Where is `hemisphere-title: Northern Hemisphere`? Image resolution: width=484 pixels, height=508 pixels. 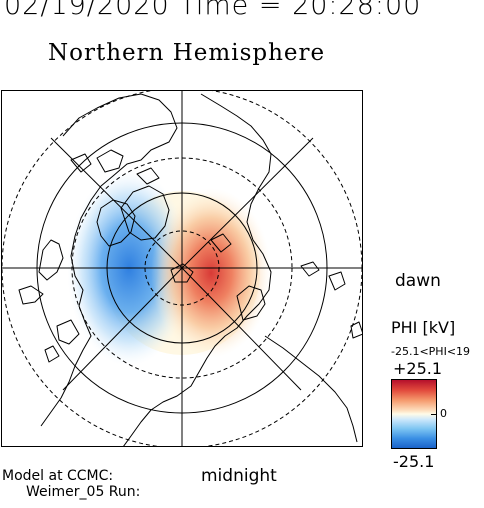 hemisphere-title: Northern Hemisphere is located at coordinates (187, 53).